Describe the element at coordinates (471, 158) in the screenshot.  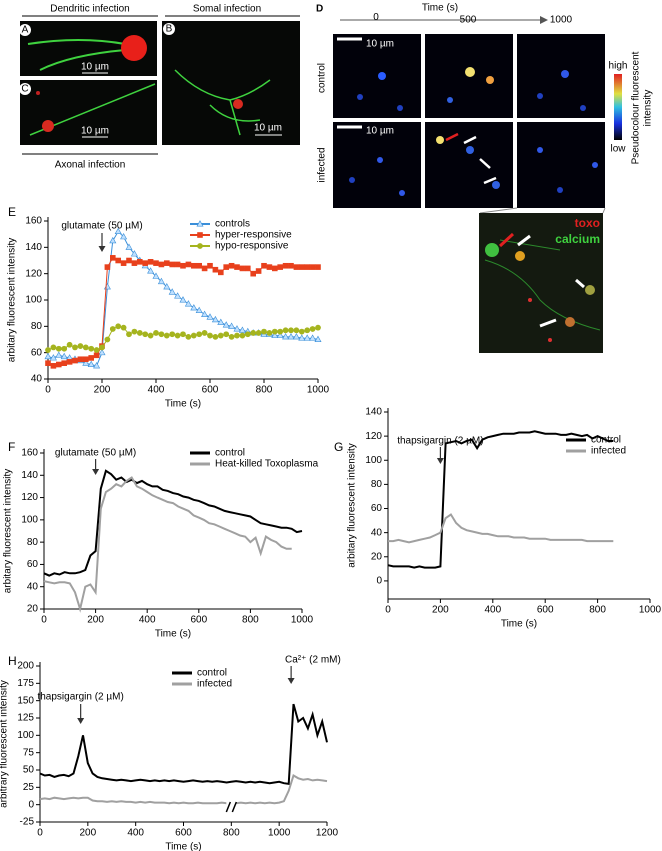
I see `arrows` at that location.